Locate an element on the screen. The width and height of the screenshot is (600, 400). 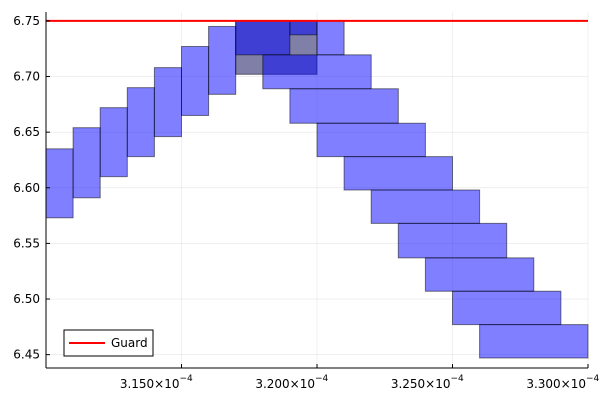
y-tick-label: 6.65 is located at coordinates (26, 132).